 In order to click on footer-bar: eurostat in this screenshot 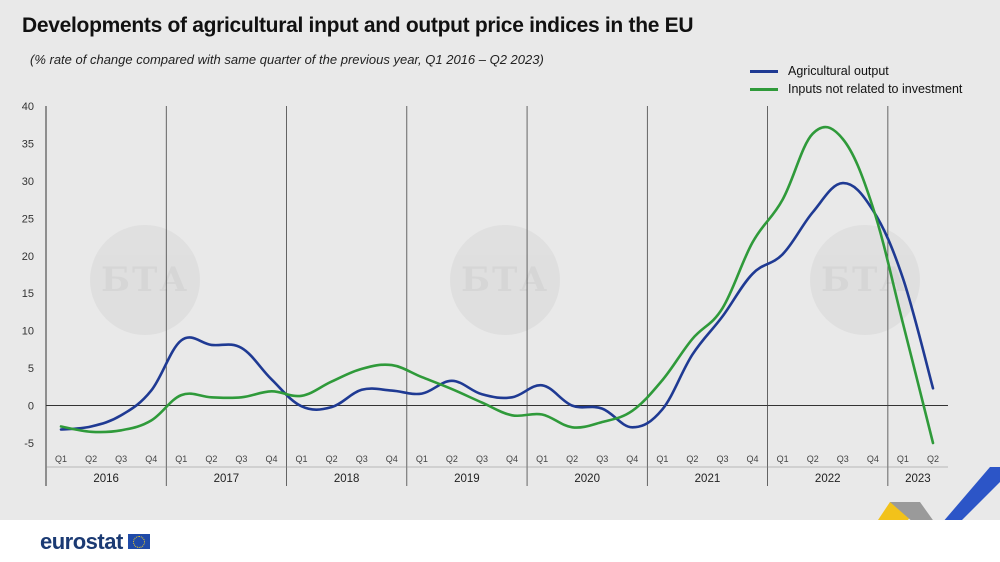, I will do `click(500, 541)`.